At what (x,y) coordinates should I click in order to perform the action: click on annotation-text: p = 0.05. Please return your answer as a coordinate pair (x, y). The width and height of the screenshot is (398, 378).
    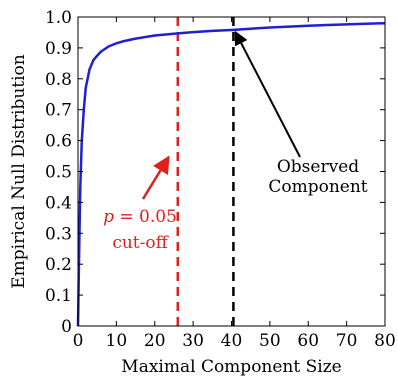
    Looking at the image, I should click on (140, 217).